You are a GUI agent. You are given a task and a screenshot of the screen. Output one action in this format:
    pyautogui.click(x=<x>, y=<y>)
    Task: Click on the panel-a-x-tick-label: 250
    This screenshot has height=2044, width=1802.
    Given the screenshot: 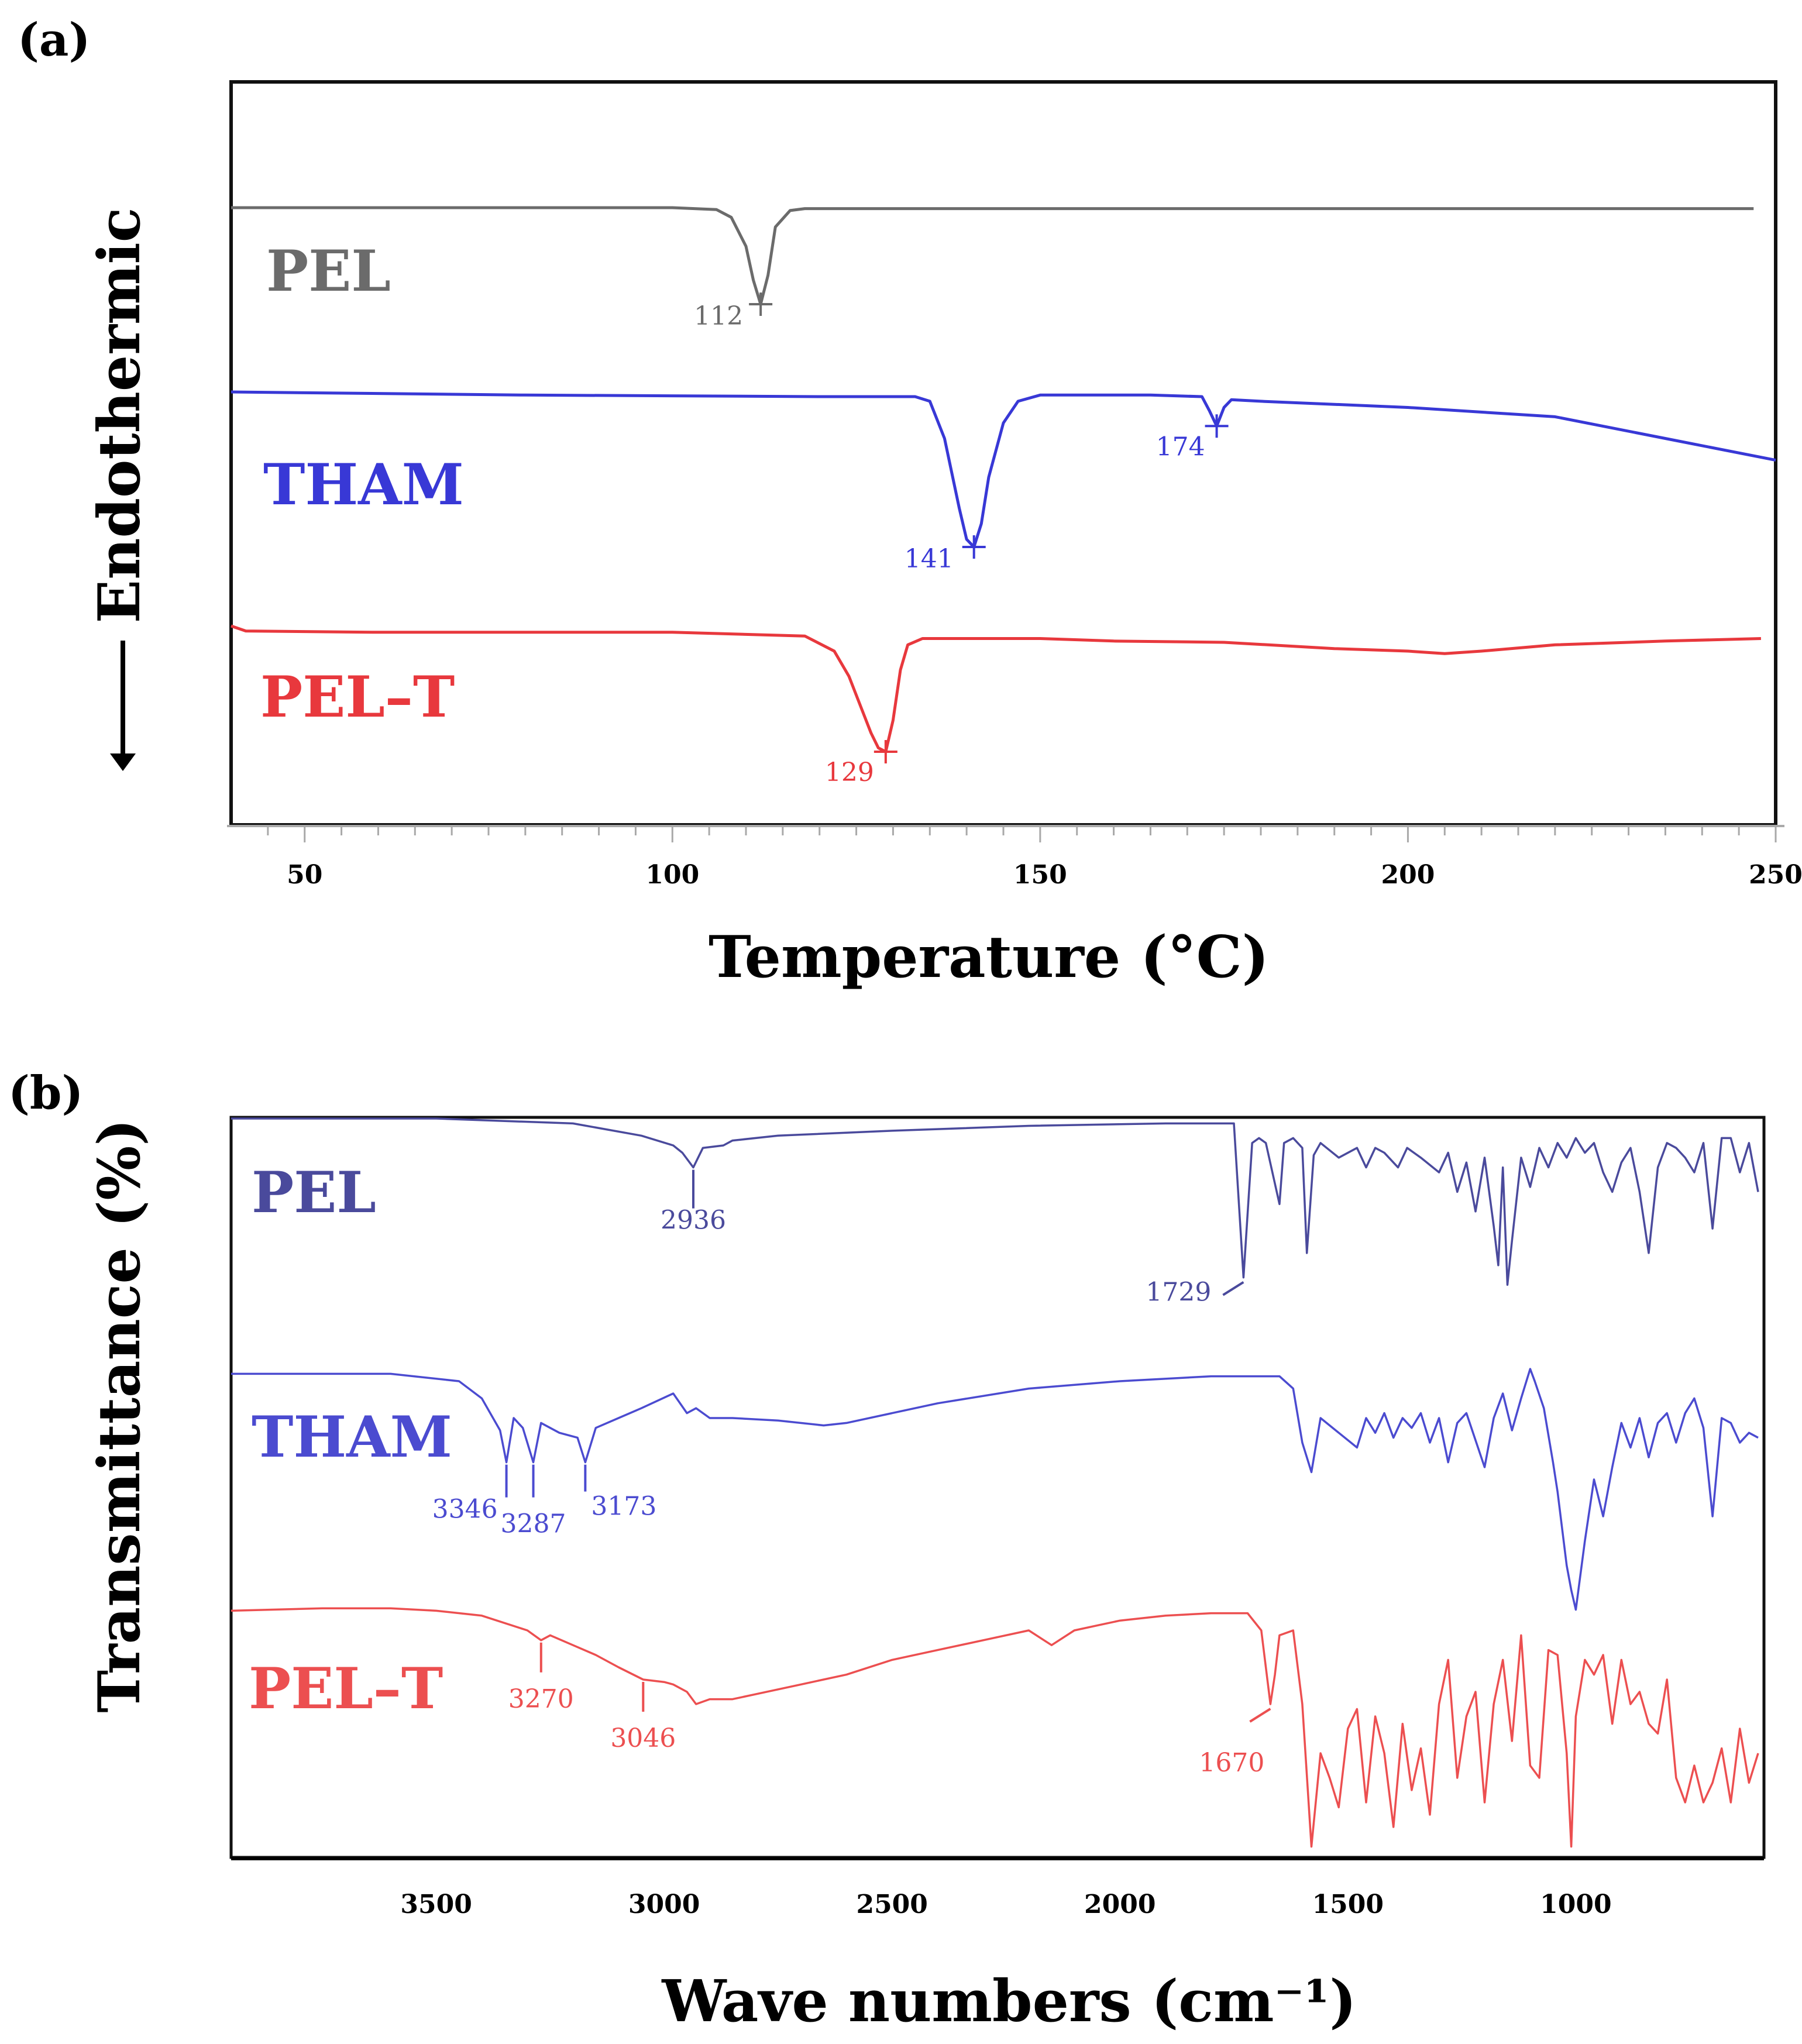 What is the action you would take?
    pyautogui.click(x=1775, y=875)
    